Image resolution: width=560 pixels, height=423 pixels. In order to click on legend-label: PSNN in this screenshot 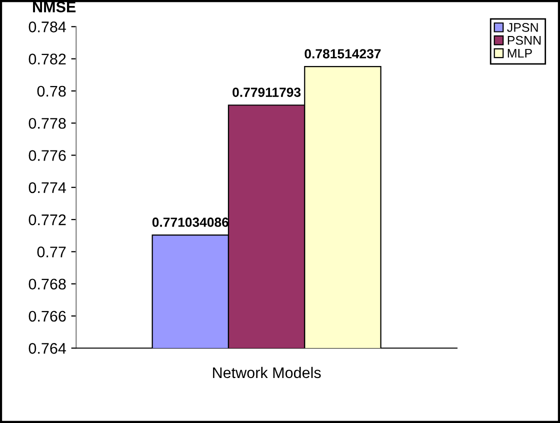, I will do `click(524, 40)`.